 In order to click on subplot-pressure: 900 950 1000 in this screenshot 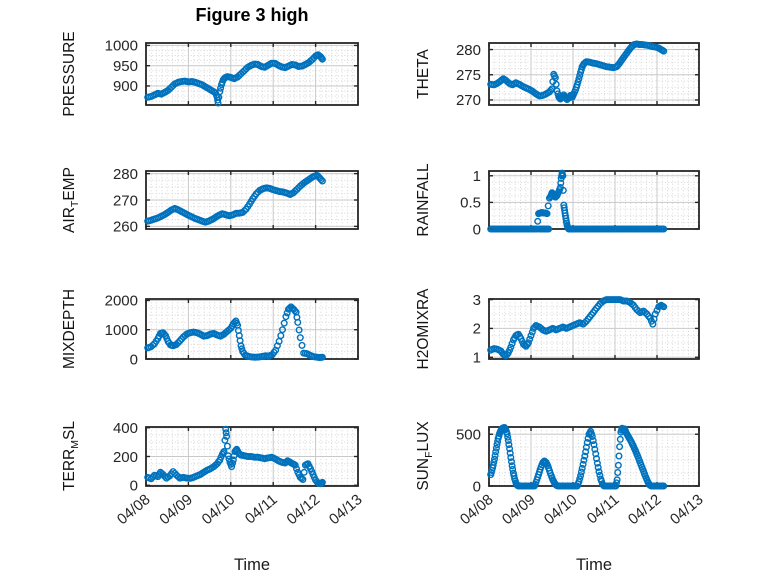, I will do `click(232, 72)`.